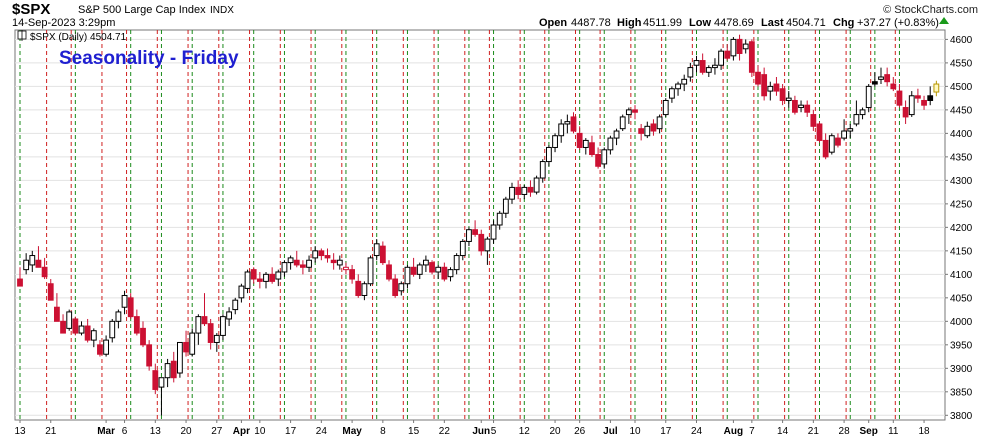 This screenshot has width=990, height=443. I want to click on y-tick-label: 3900, so click(961, 369).